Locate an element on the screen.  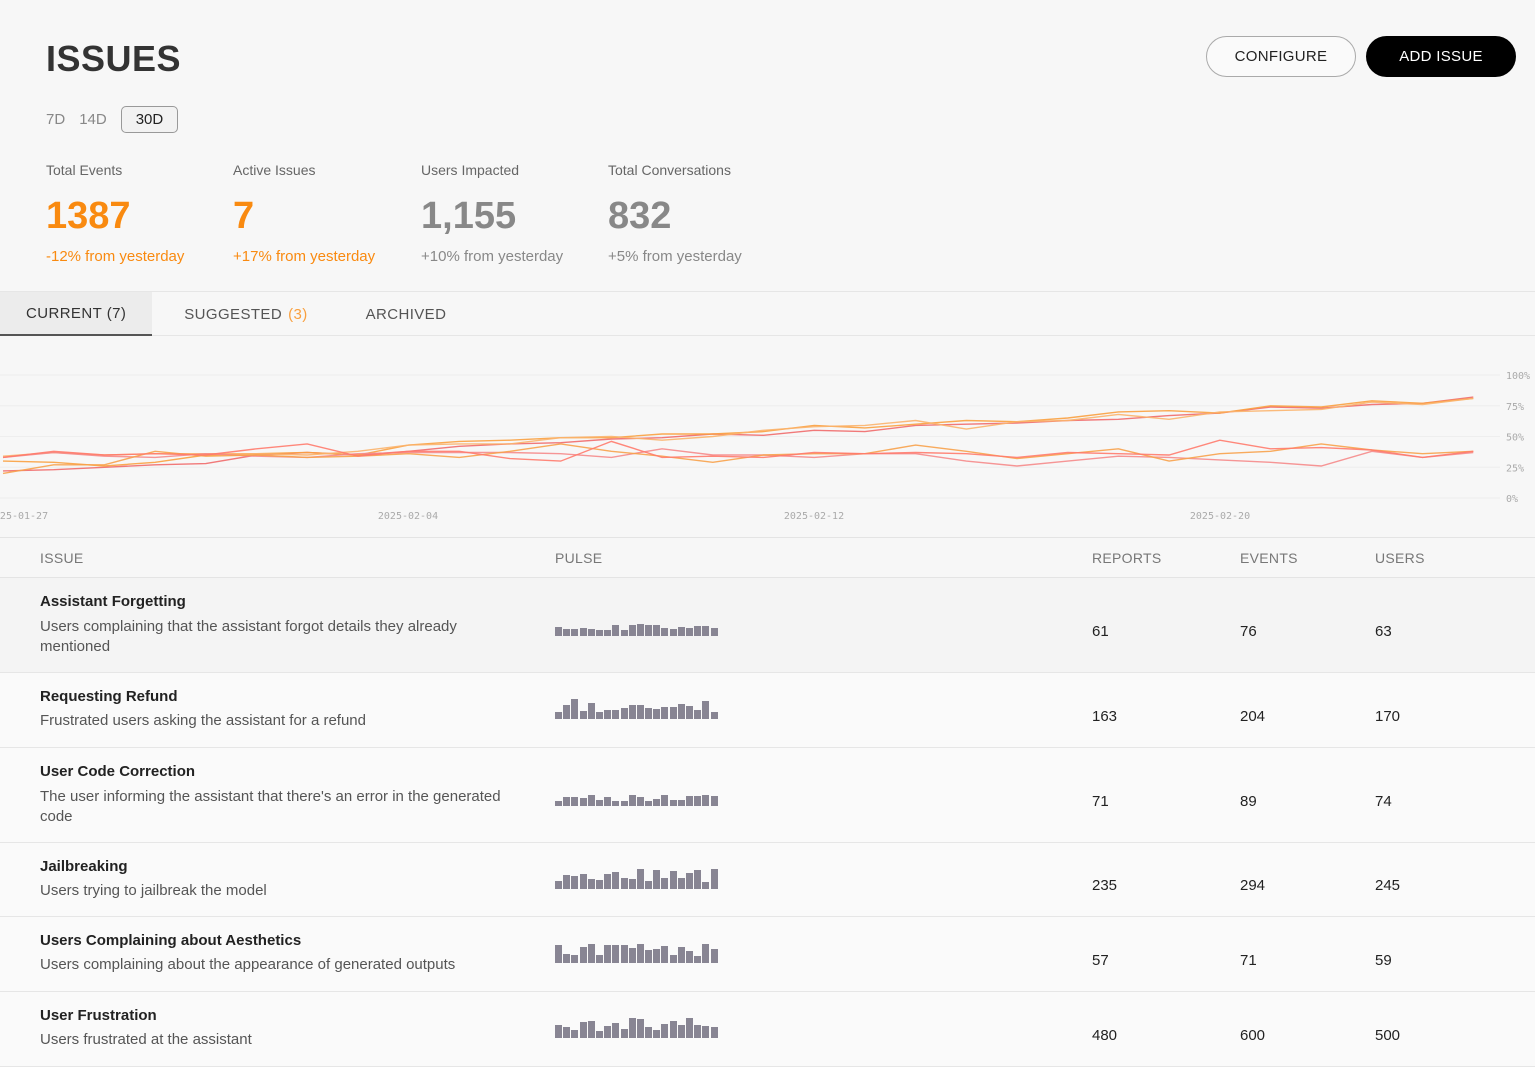
stat-change: -12% from yesterday is located at coordinates (115, 256).